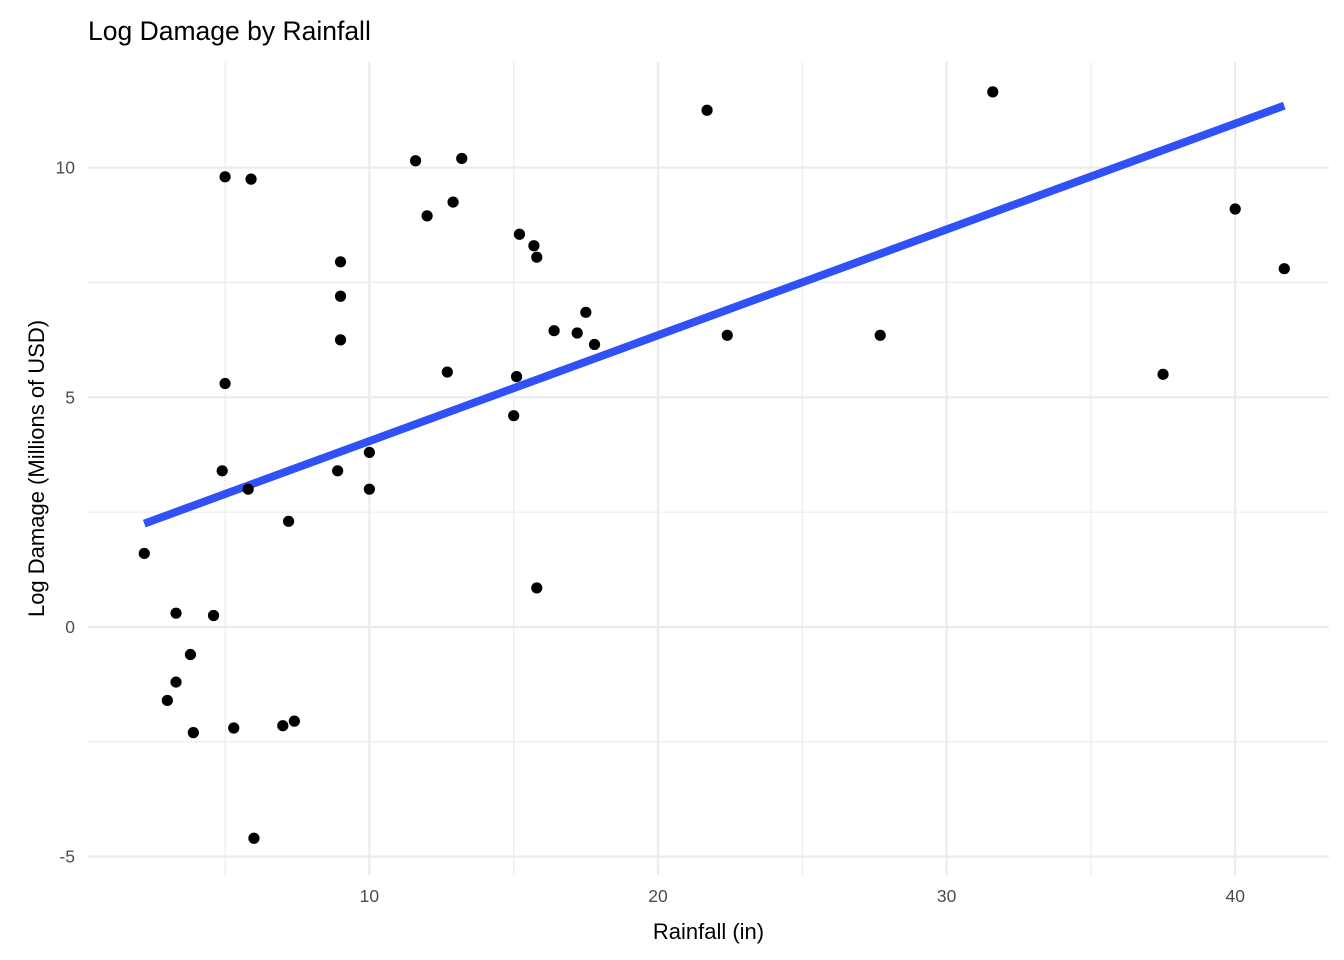 Image resolution: width=1344 pixels, height=960 pixels. Describe the element at coordinates (947, 896) in the screenshot. I see `x-tick-label: 30` at that location.